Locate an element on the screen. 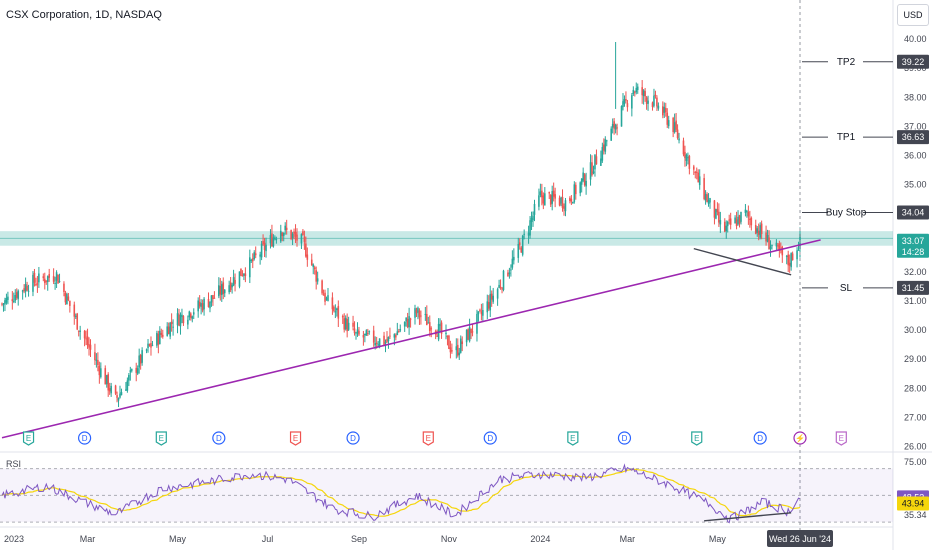  level-price-tag is located at coordinates (913, 137).